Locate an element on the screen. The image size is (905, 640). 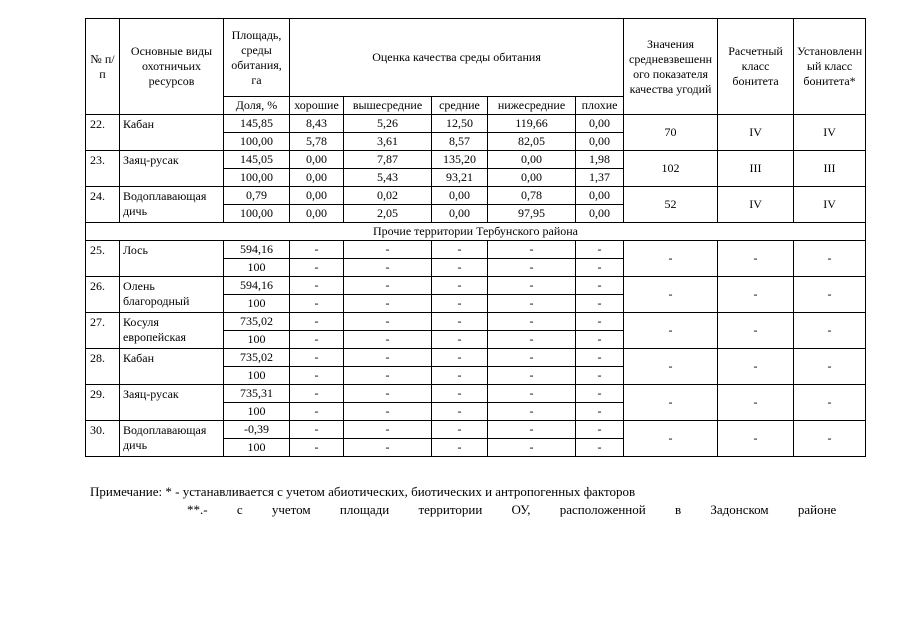
row-number: 29. is located at coordinates (102, 402).